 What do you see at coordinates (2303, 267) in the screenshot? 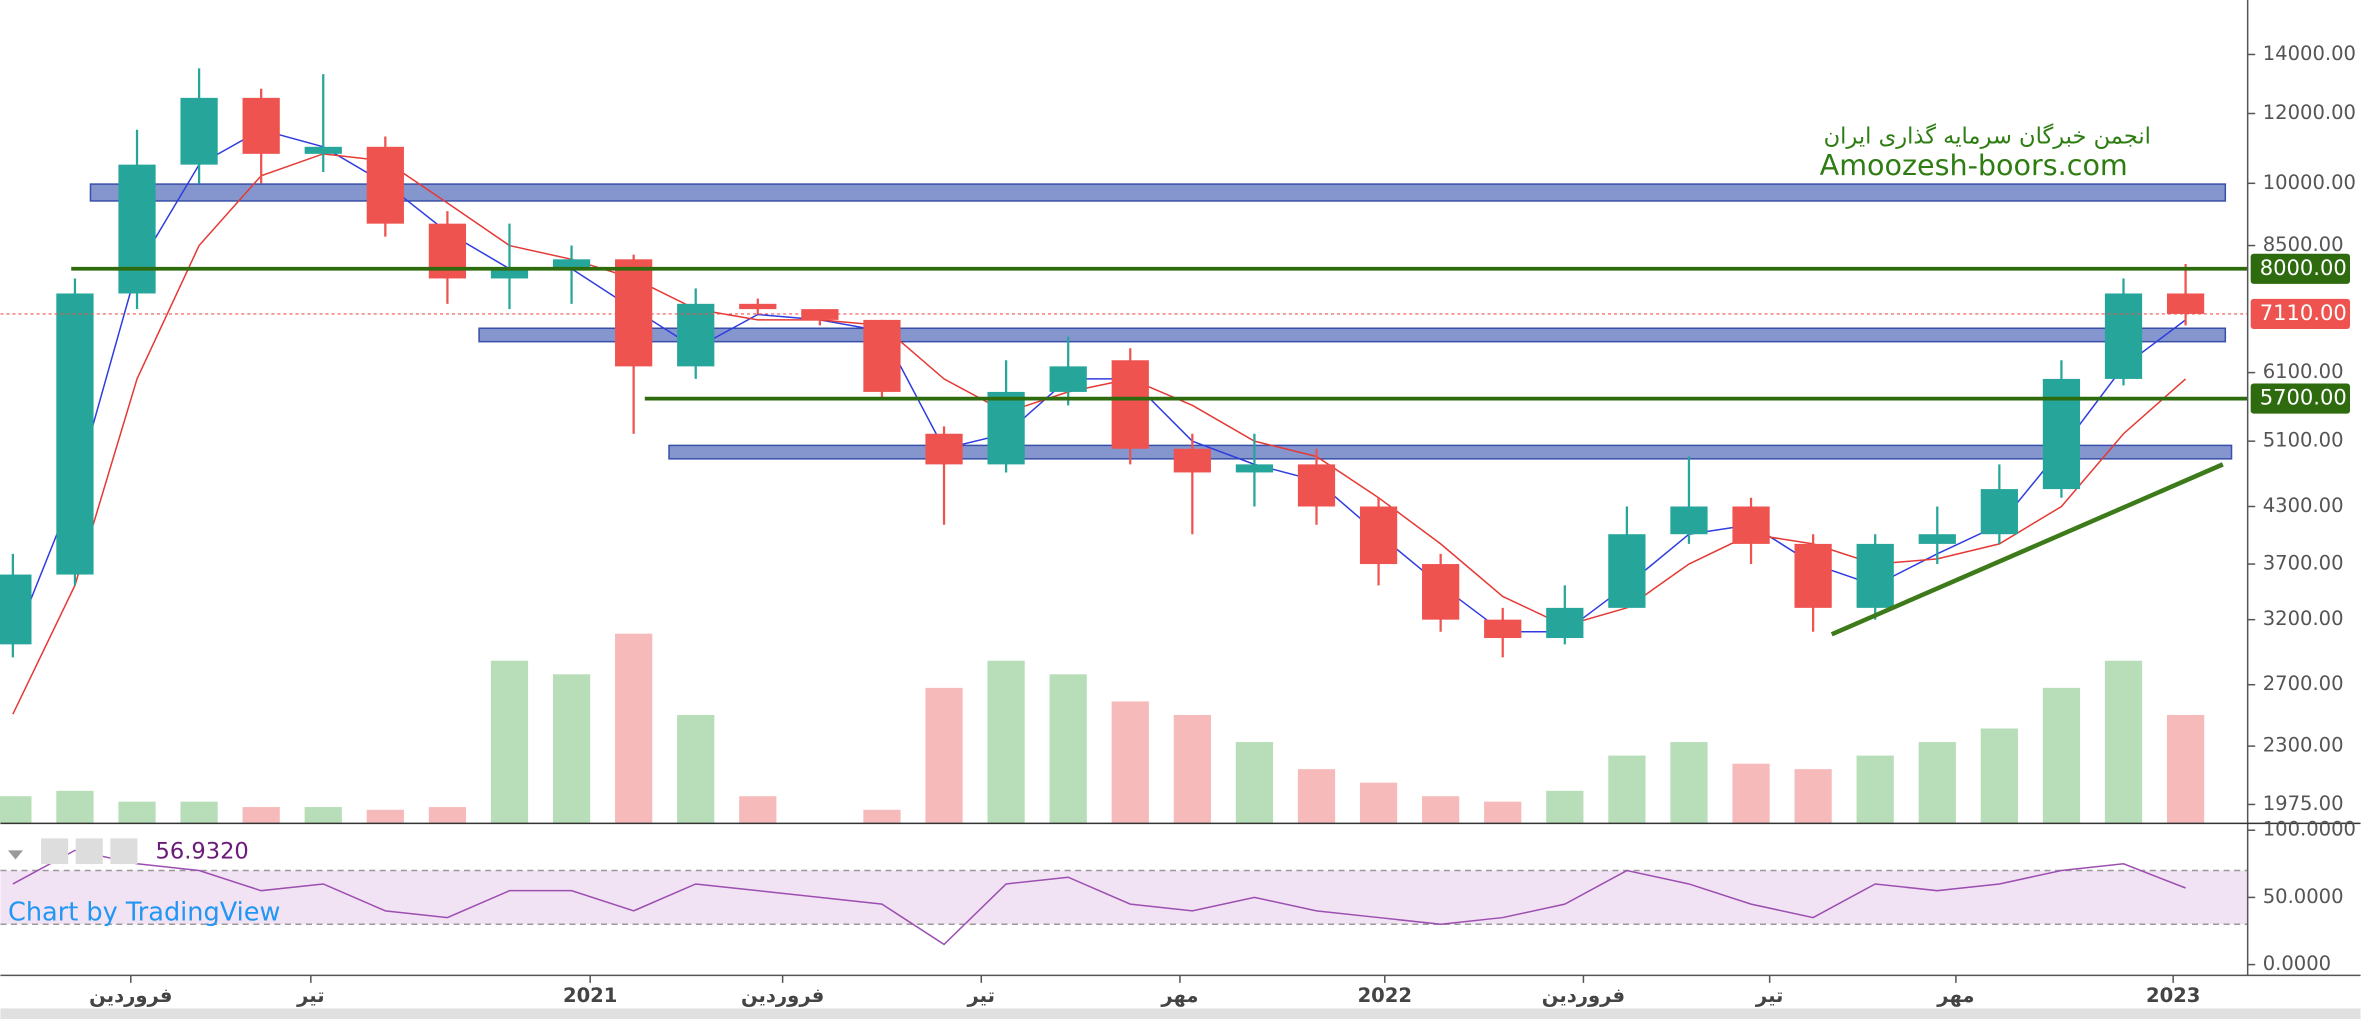
I see `price-badge-label: 8000.00` at bounding box center [2303, 267].